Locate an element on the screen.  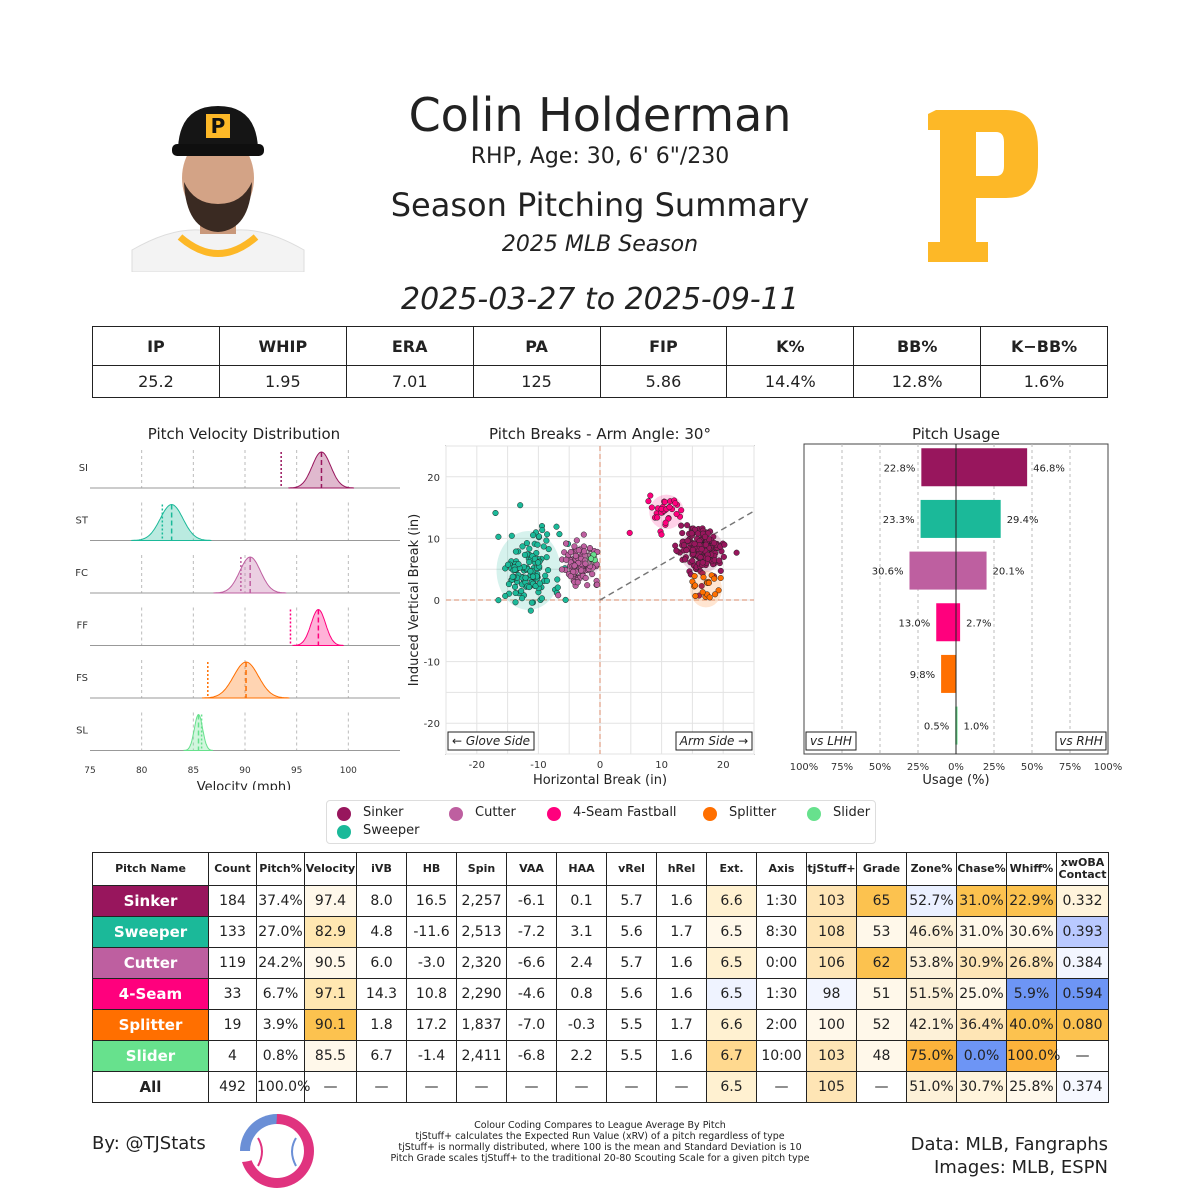
season-title: 2025 MLB Season is located at coordinates (600, 244).